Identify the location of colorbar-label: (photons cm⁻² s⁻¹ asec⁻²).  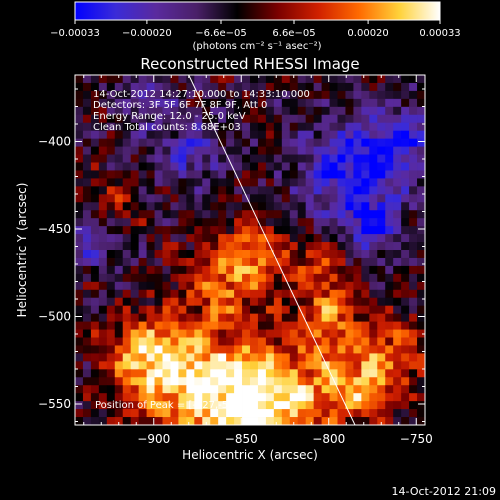
(256, 46).